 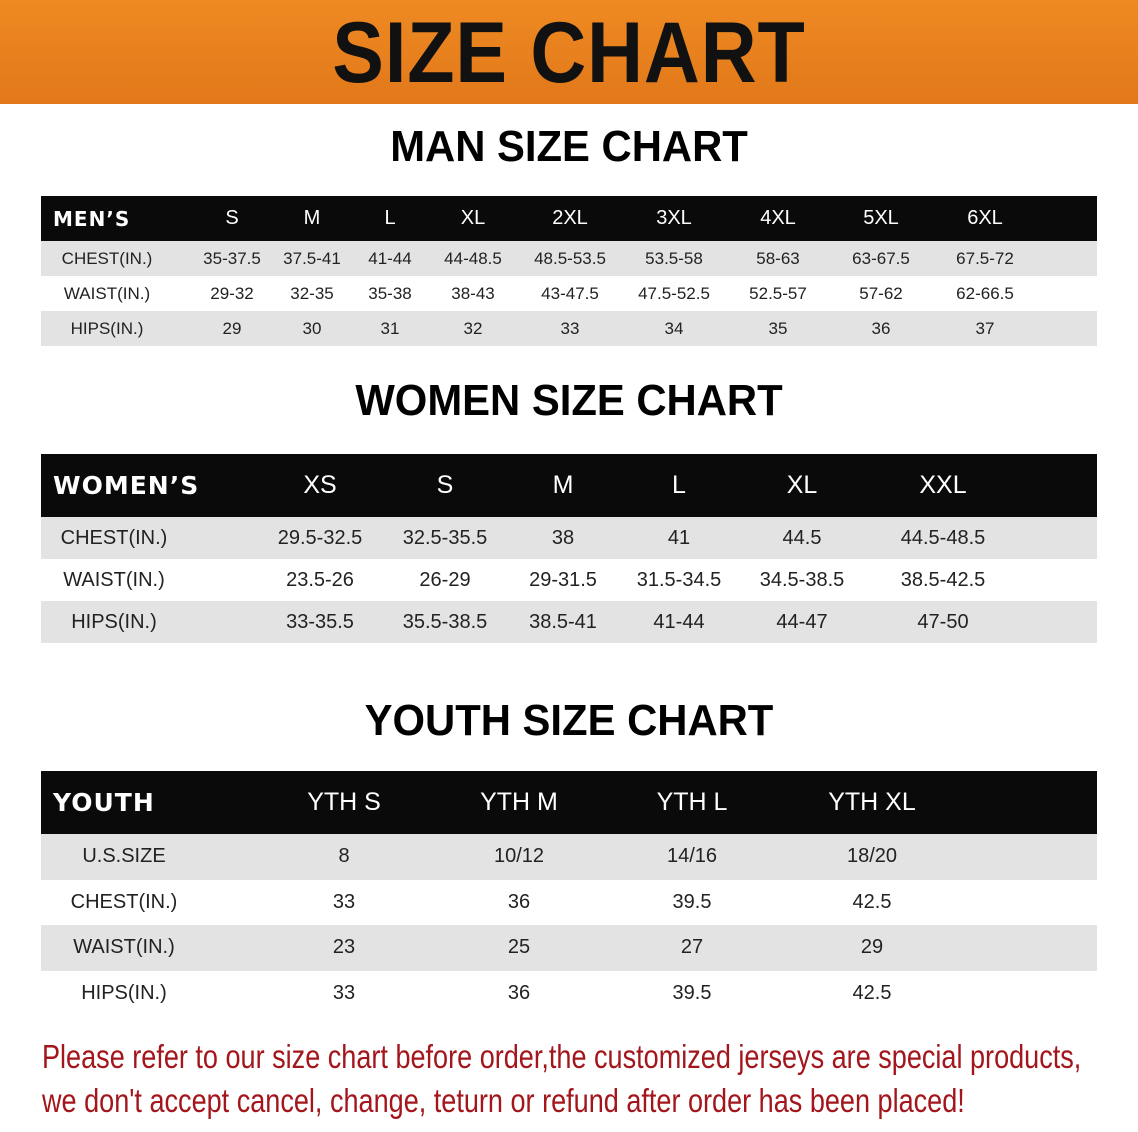 I want to click on table-cell: 47-50, so click(x=943, y=621).